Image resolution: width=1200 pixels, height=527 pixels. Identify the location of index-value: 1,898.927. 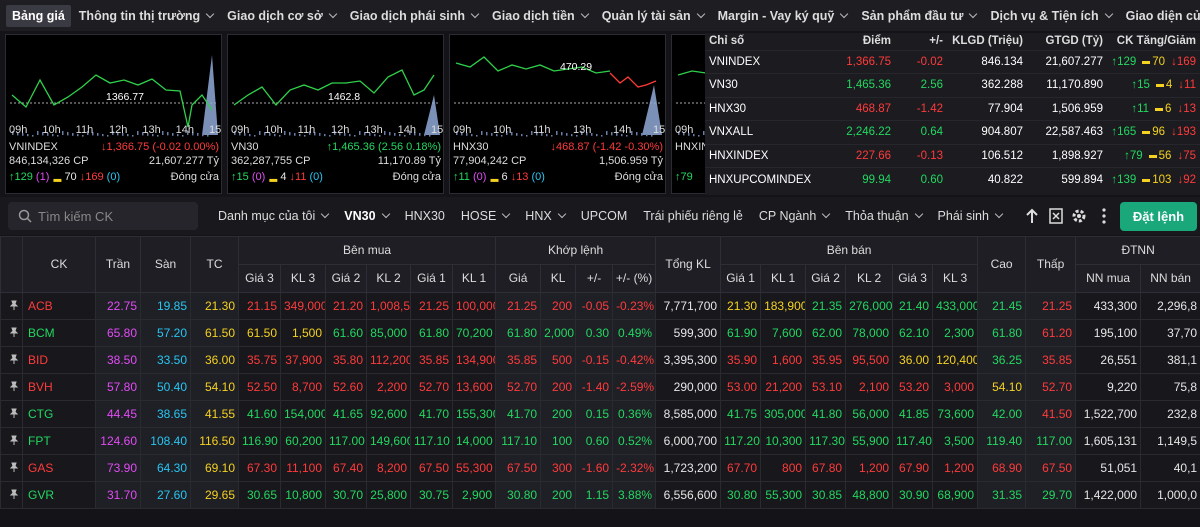
(1067, 155).